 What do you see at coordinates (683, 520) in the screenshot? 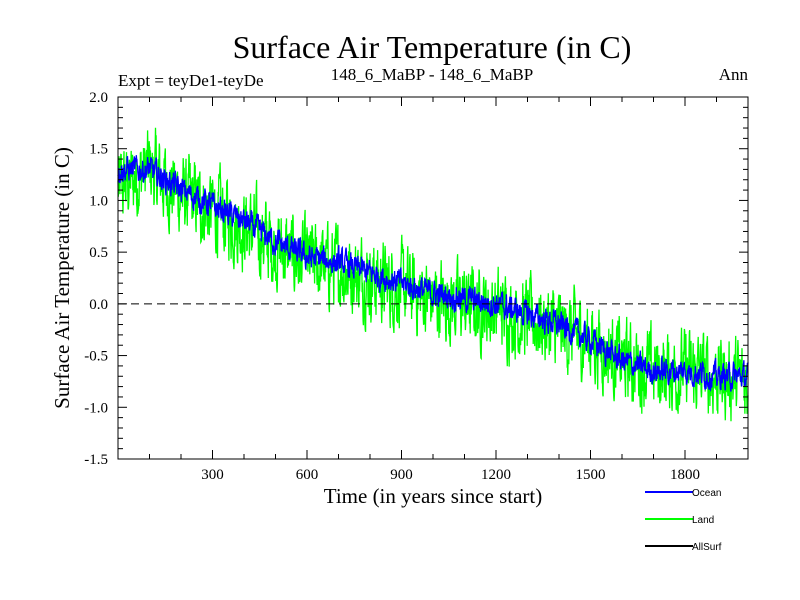
I see `legend: Ocean Land AllSurf` at bounding box center [683, 520].